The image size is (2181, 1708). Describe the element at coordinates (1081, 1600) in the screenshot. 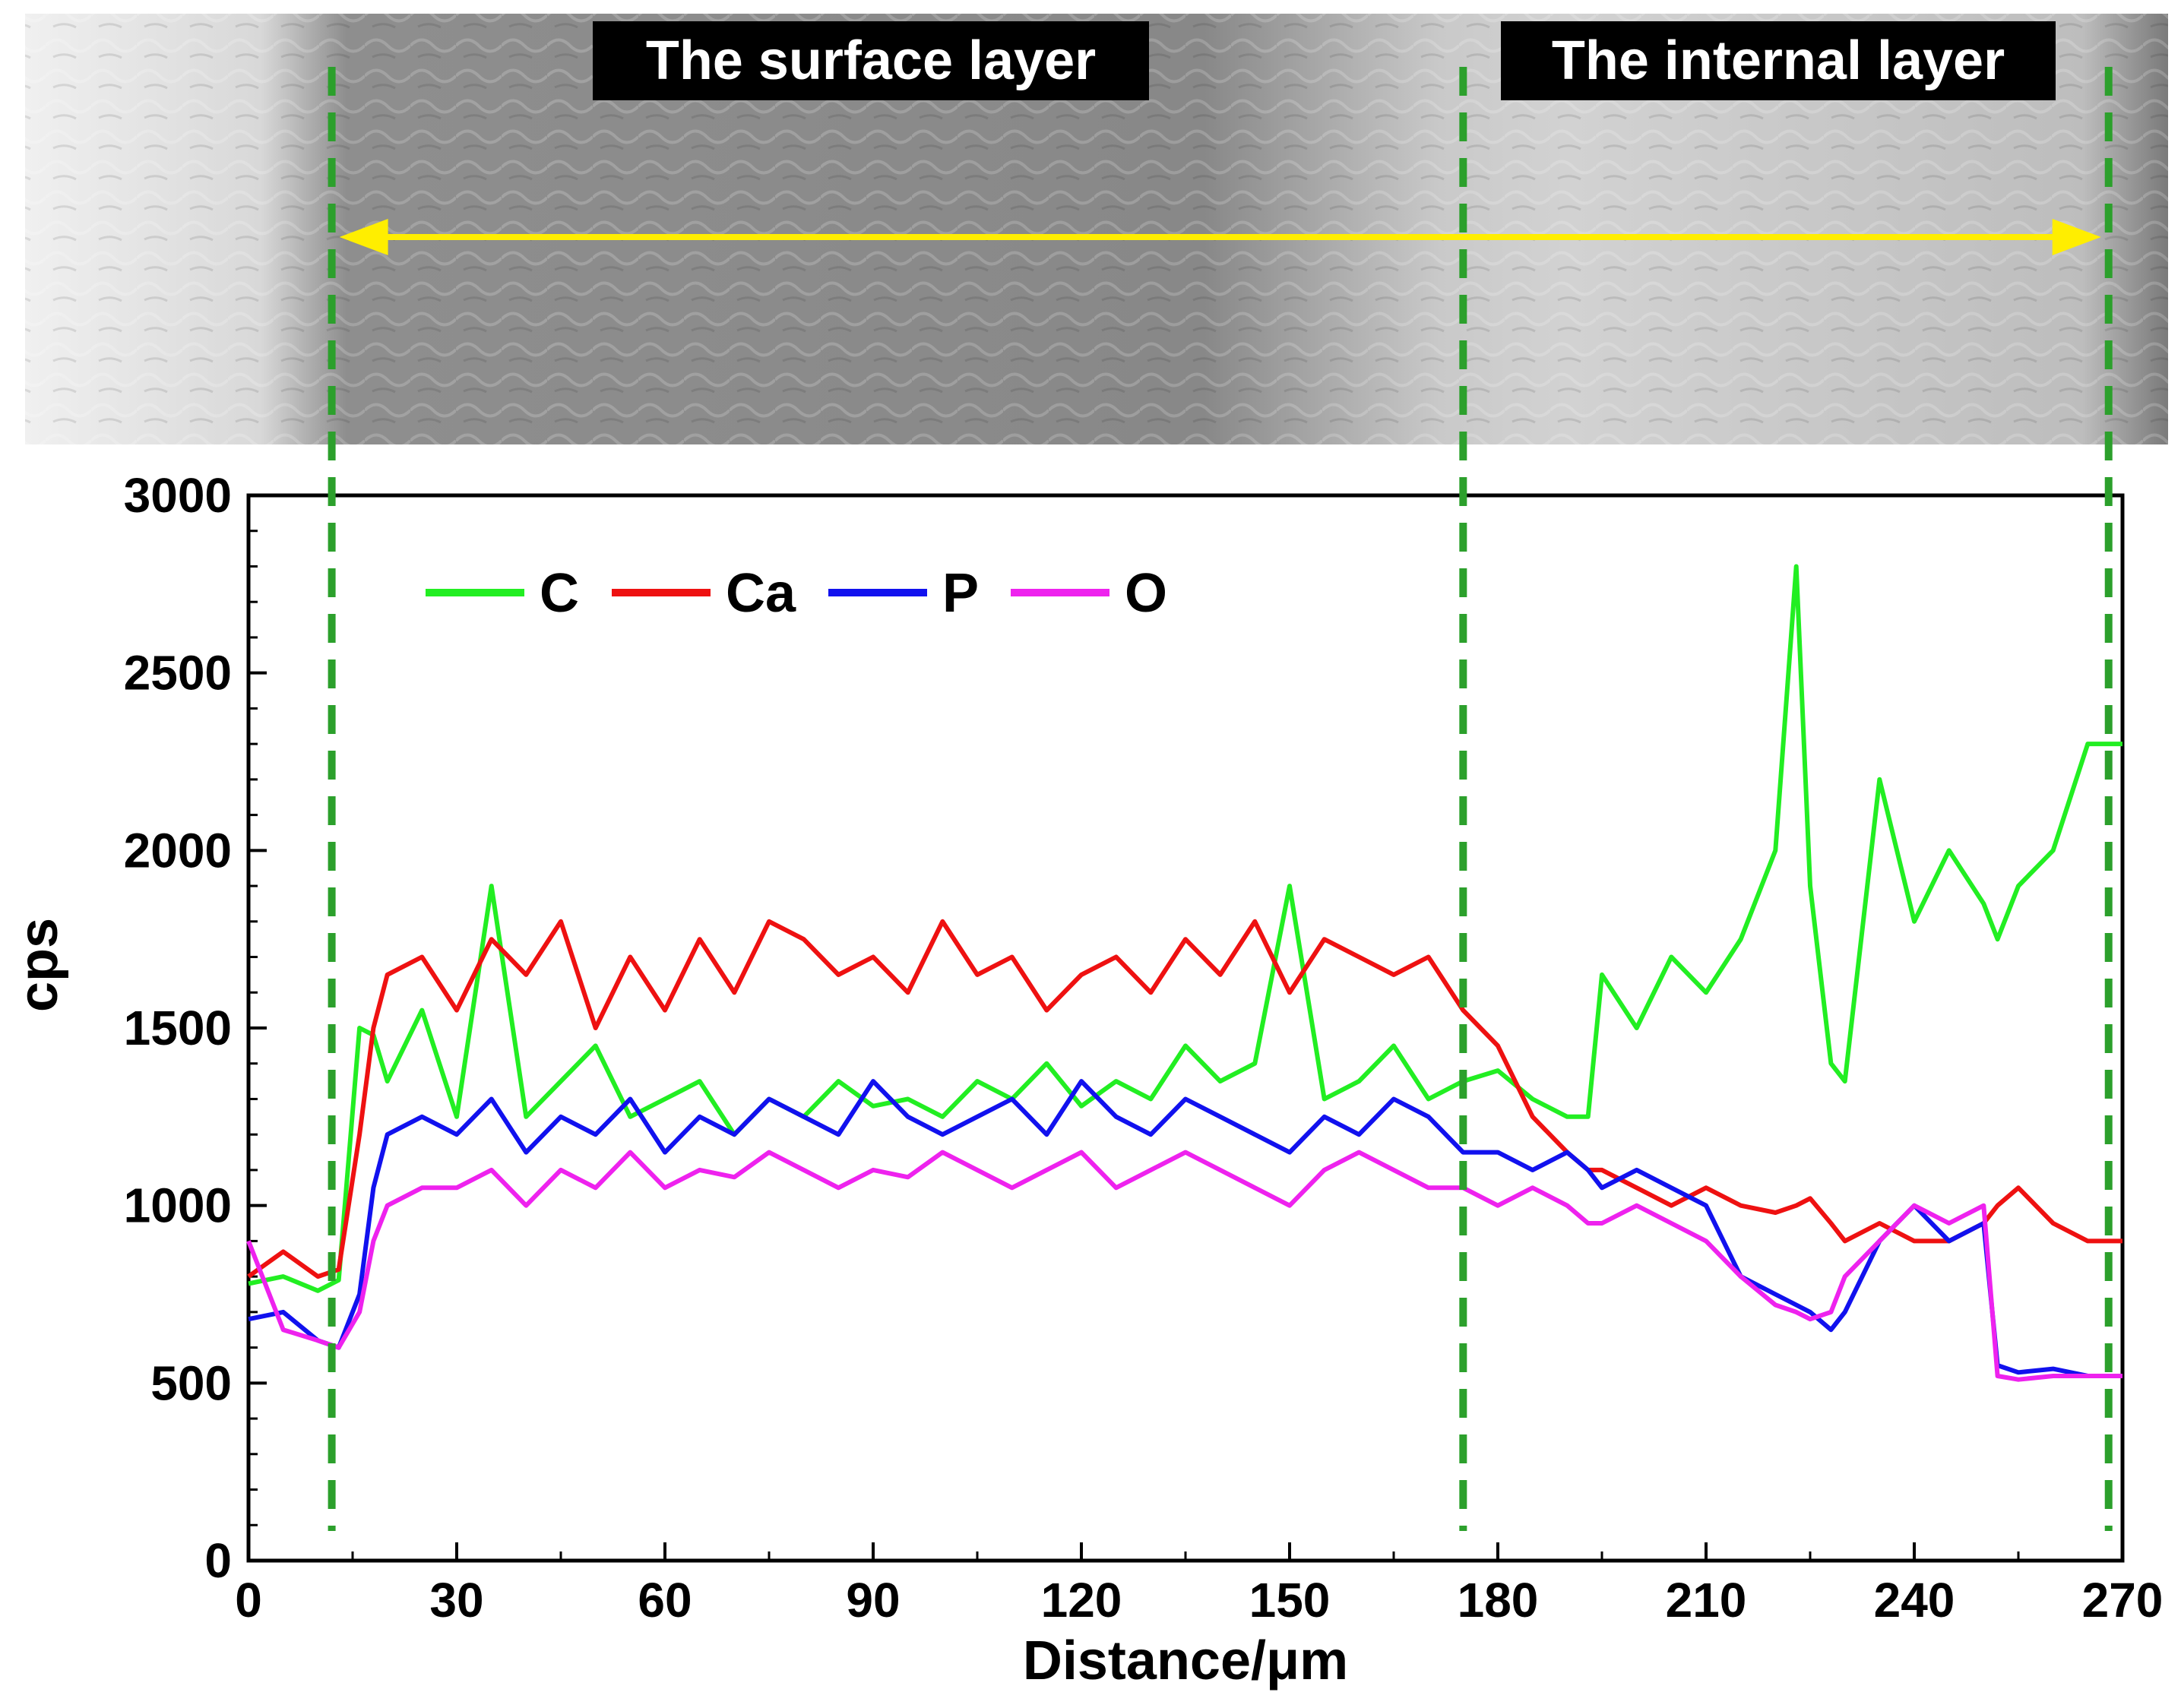

I see `x-tick-label: 120` at that location.